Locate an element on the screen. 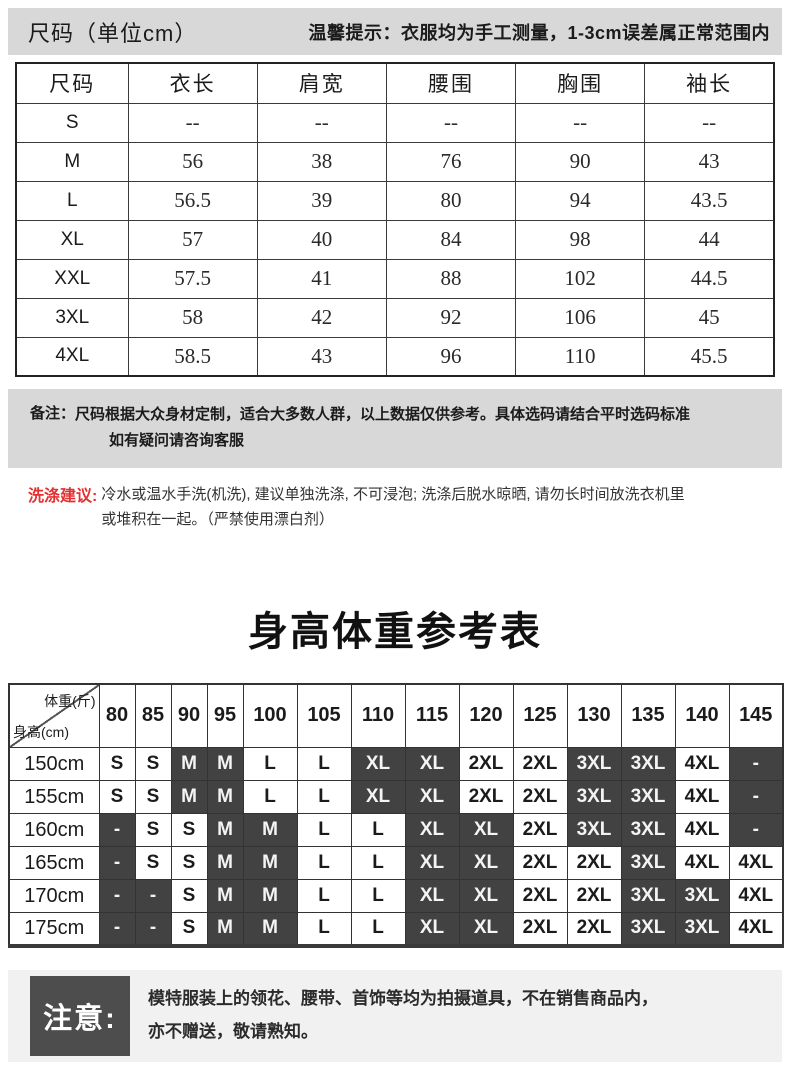  size-value-cell: 94 is located at coordinates (580, 200).